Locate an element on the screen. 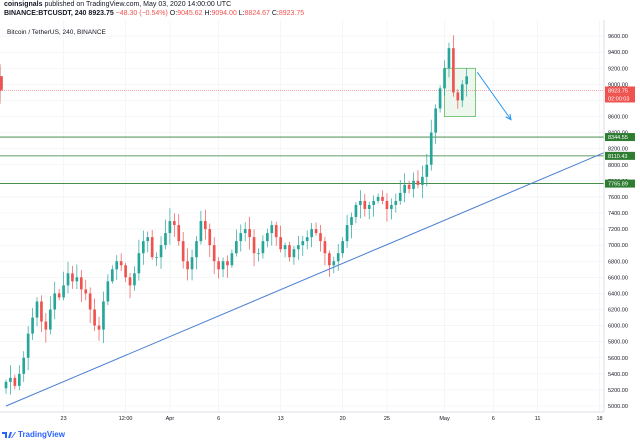 This screenshot has width=640, height=442. last-price-tag is located at coordinates (620, 90).